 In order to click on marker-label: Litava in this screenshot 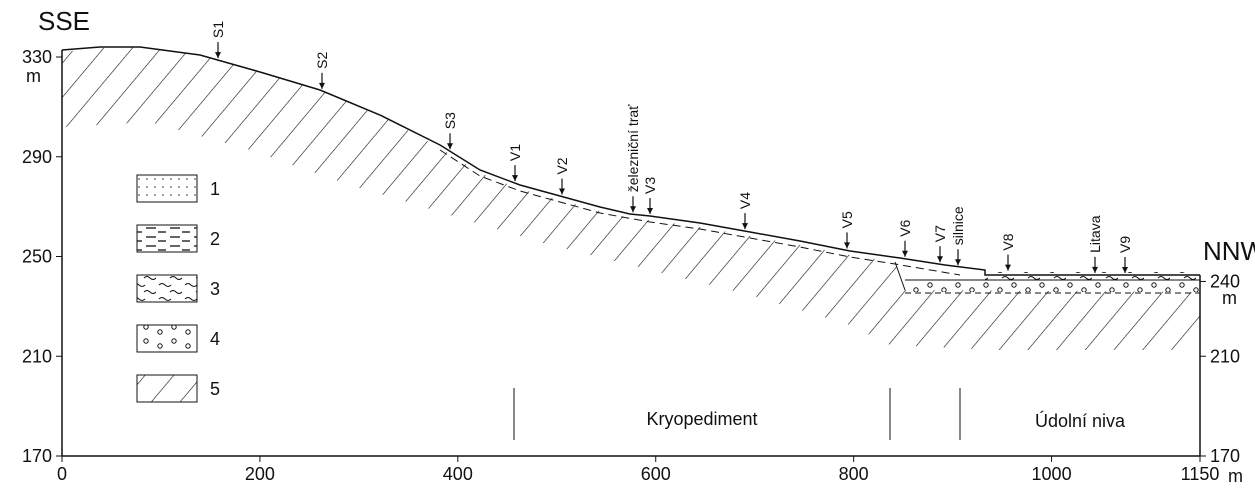, I will do `click(1095, 234)`.